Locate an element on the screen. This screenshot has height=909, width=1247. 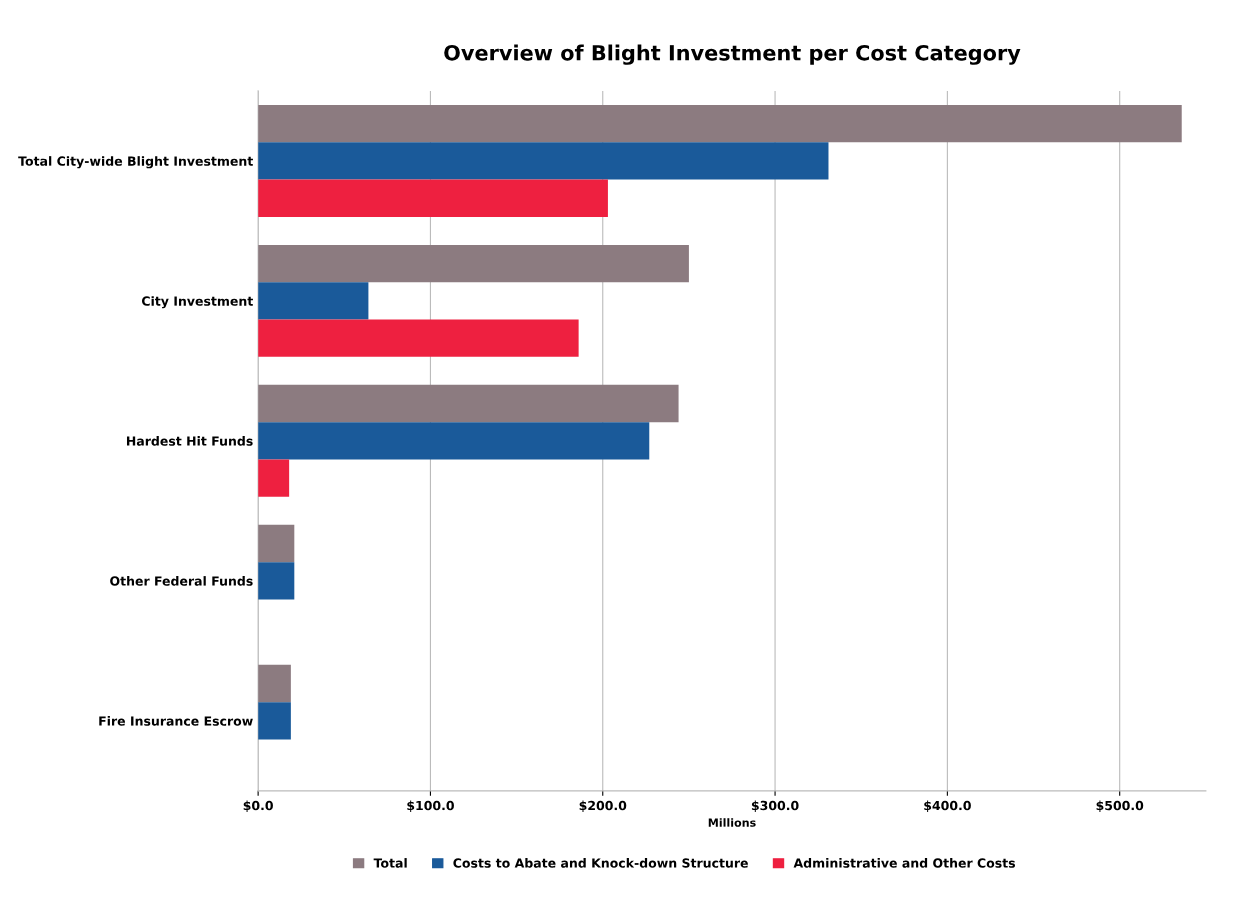
y-tick-label: Other Federal Funds is located at coordinates (181, 581).